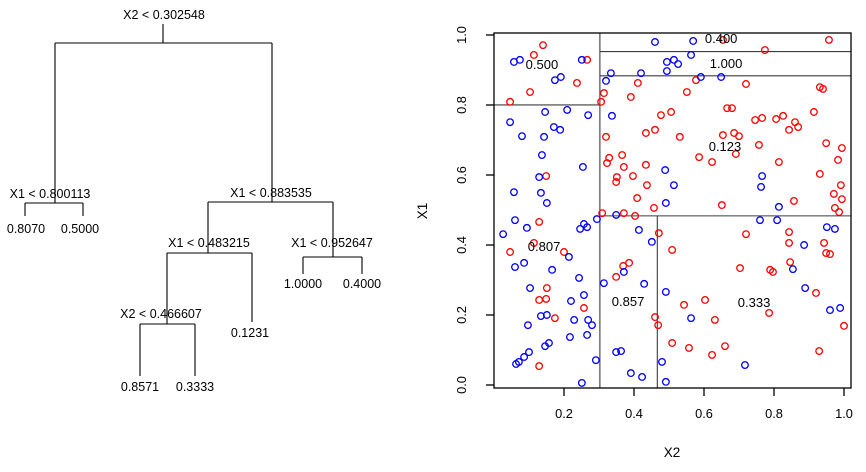 The width and height of the screenshot is (866, 472). What do you see at coordinates (542, 64) in the screenshot?
I see `region-label: 0.500` at bounding box center [542, 64].